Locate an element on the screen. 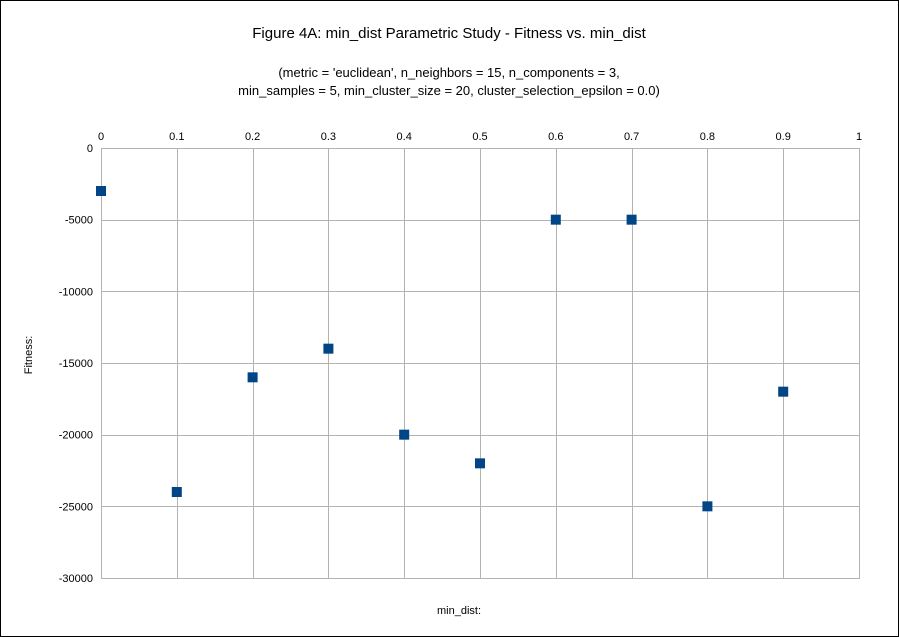  x-tick-label: 0.2 is located at coordinates (252, 137).